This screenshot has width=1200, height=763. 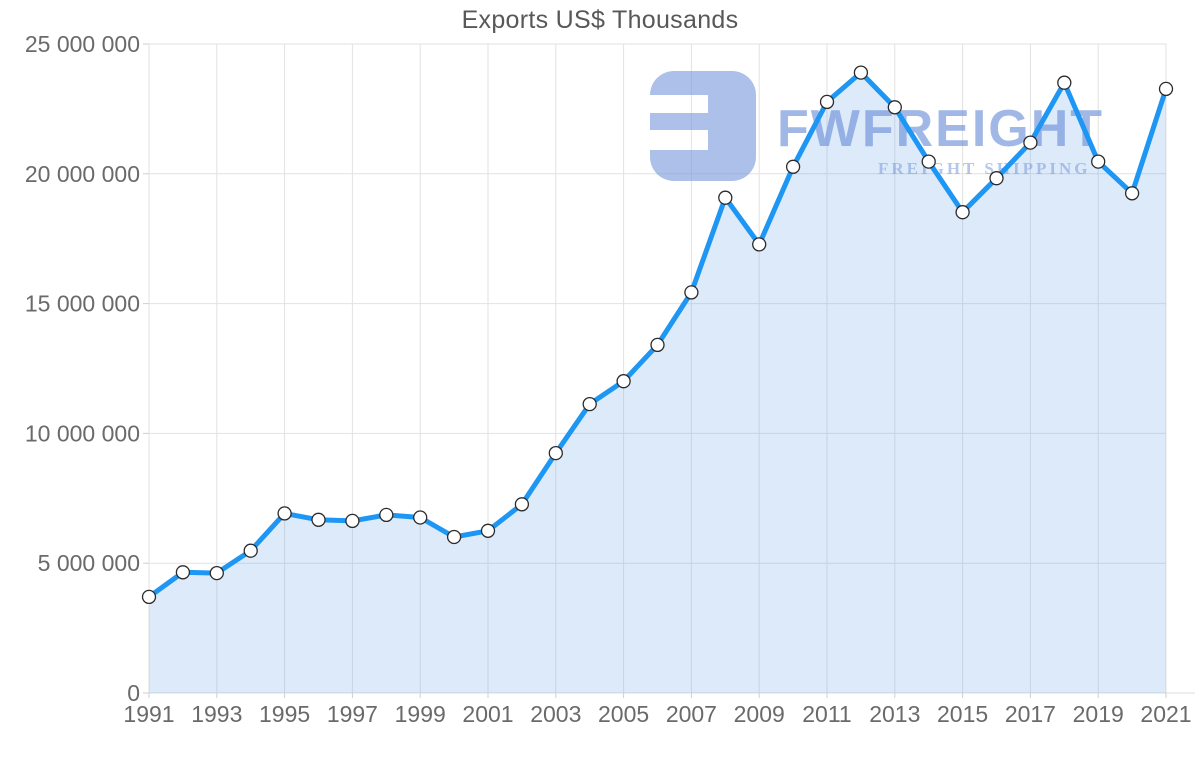 What do you see at coordinates (555, 453) in the screenshot?
I see `data-point-2003` at bounding box center [555, 453].